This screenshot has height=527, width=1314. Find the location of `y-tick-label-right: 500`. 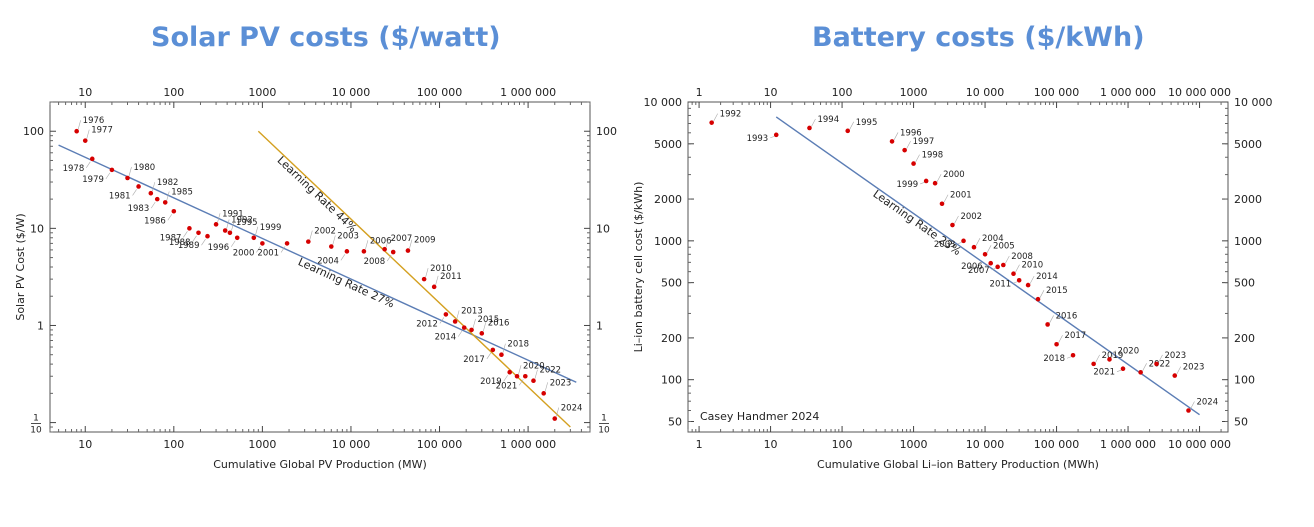

y-tick-label-right: 500 is located at coordinates (1244, 283).